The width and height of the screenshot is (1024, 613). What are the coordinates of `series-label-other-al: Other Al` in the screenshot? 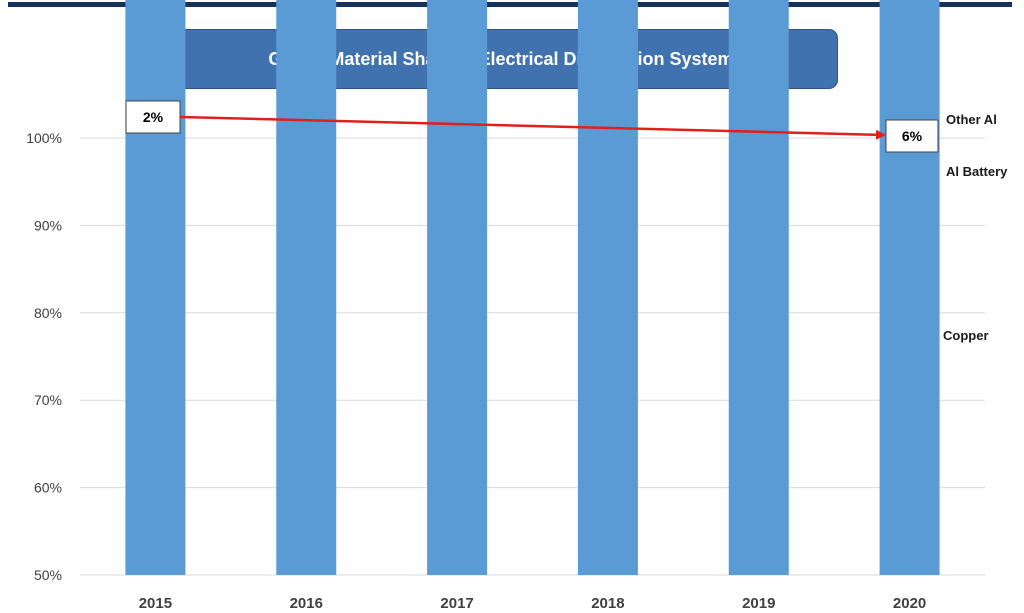 It's located at (971, 119).